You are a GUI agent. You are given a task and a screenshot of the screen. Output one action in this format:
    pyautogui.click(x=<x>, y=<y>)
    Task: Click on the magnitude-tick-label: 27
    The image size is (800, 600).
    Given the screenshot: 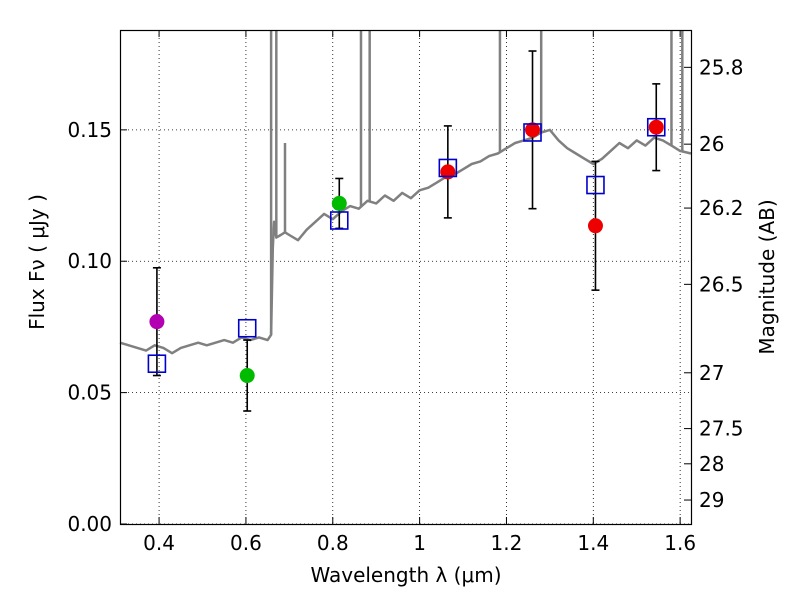 What is the action you would take?
    pyautogui.click(x=711, y=373)
    